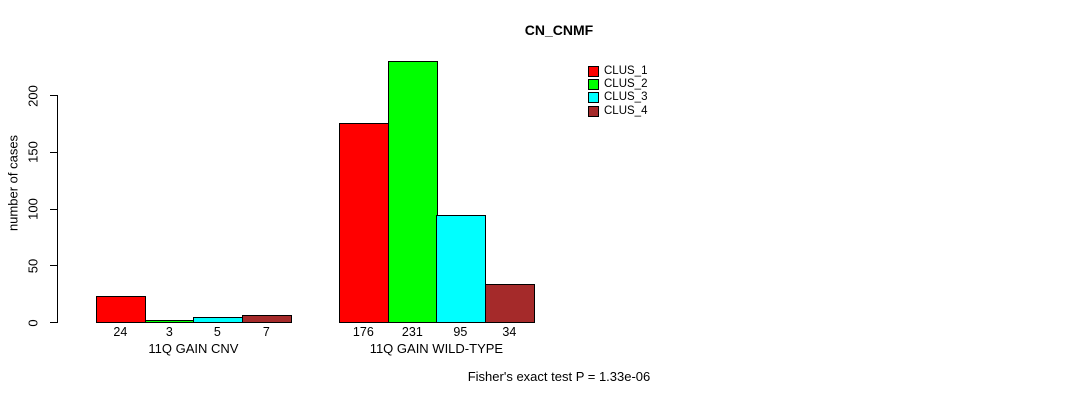 The height and width of the screenshot is (400, 1090). What do you see at coordinates (33, 152) in the screenshot?
I see `y-tick-label: 150` at bounding box center [33, 152].